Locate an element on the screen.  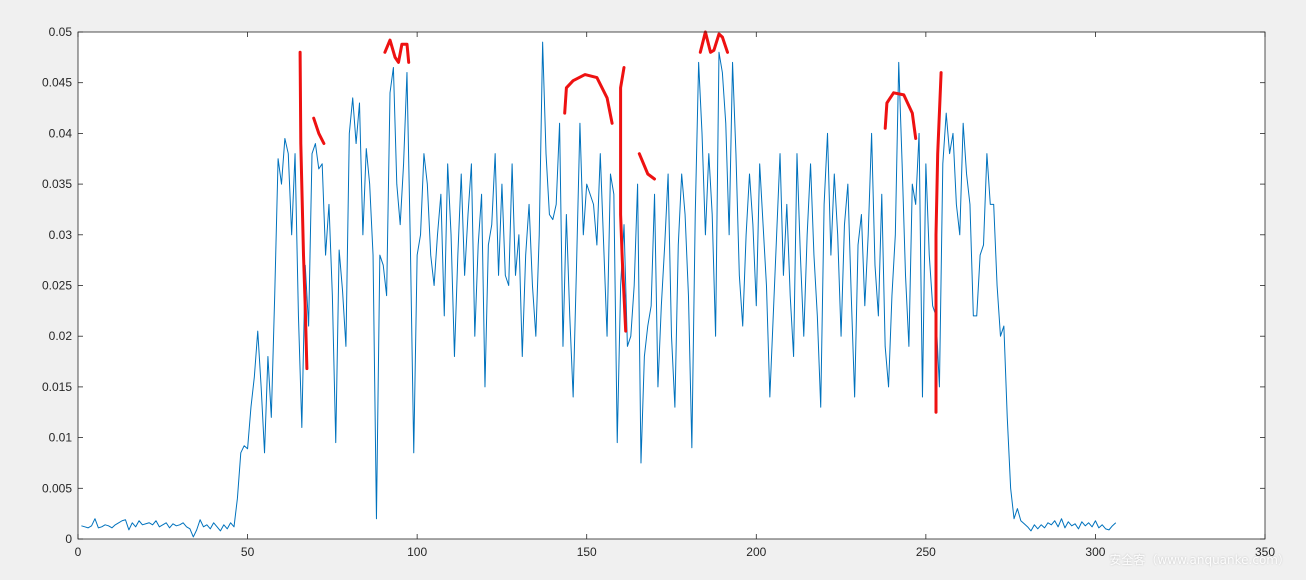
y-tick-label: 0.045 is located at coordinates (57, 83).